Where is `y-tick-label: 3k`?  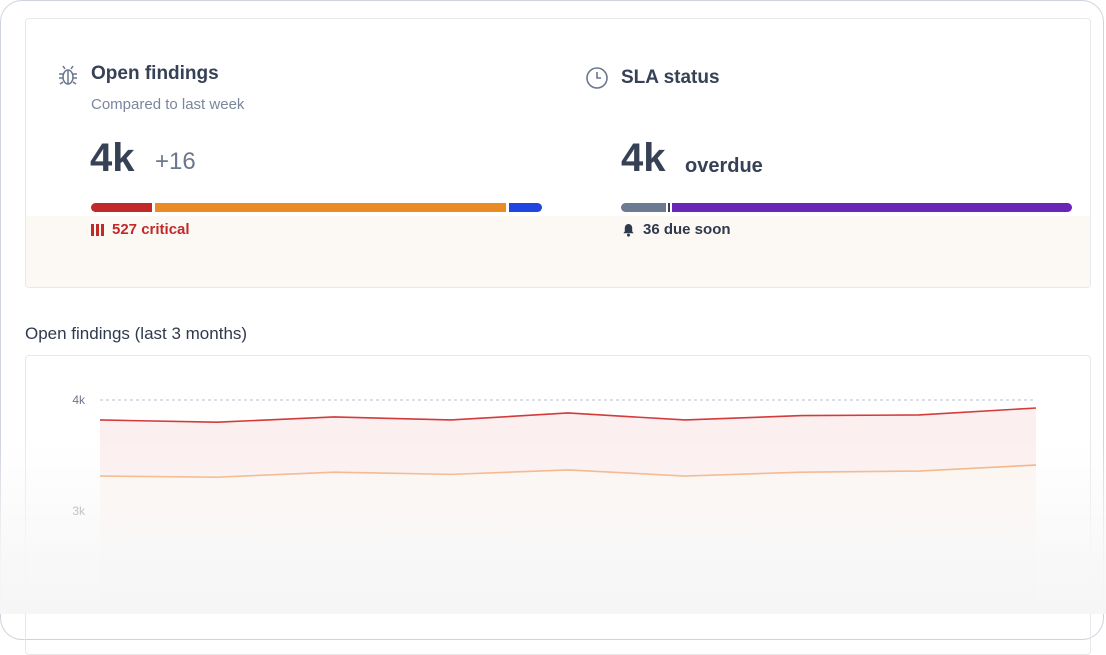 y-tick-label: 3k is located at coordinates (79, 511).